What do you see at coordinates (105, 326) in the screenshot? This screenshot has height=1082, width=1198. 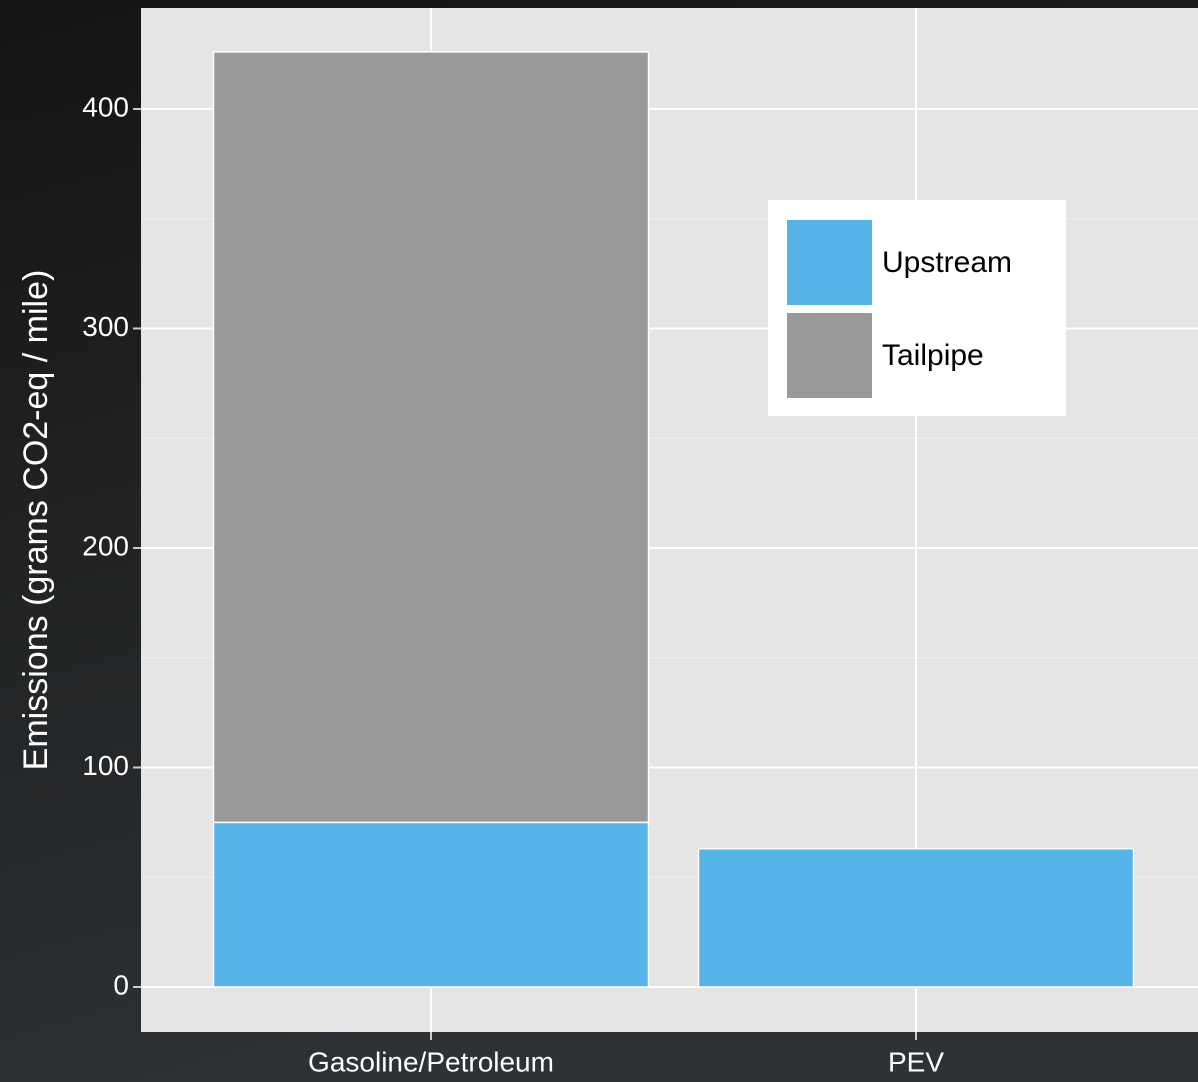 I see `y-tick-label: 300` at bounding box center [105, 326].